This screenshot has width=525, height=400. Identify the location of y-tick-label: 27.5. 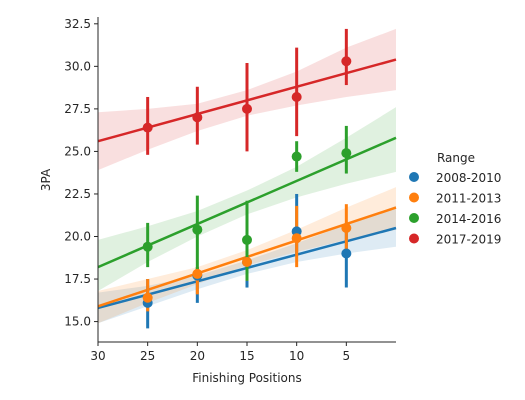
(77, 109).